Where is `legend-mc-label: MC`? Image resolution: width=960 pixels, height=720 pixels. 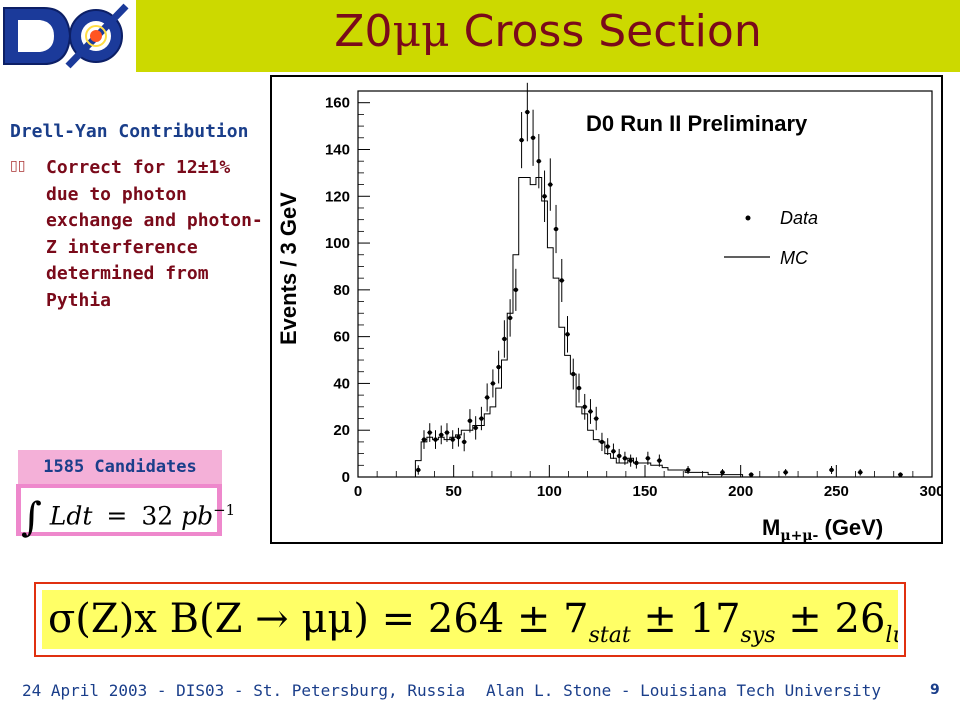 legend-mc-label: MC is located at coordinates (794, 258).